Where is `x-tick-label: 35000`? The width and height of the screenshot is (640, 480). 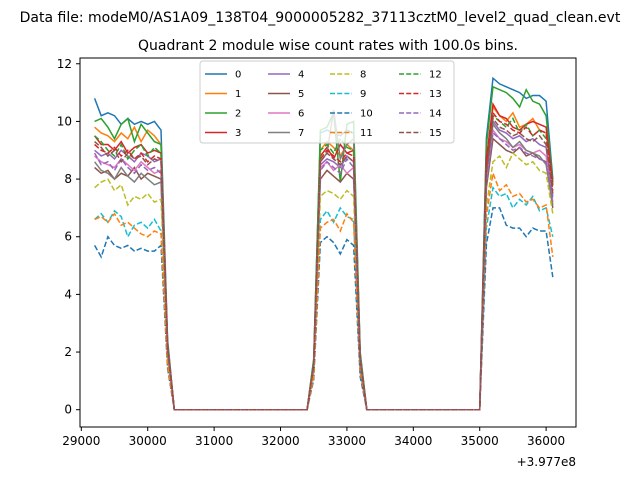 x-tick-label: 35000 is located at coordinates (480, 441).